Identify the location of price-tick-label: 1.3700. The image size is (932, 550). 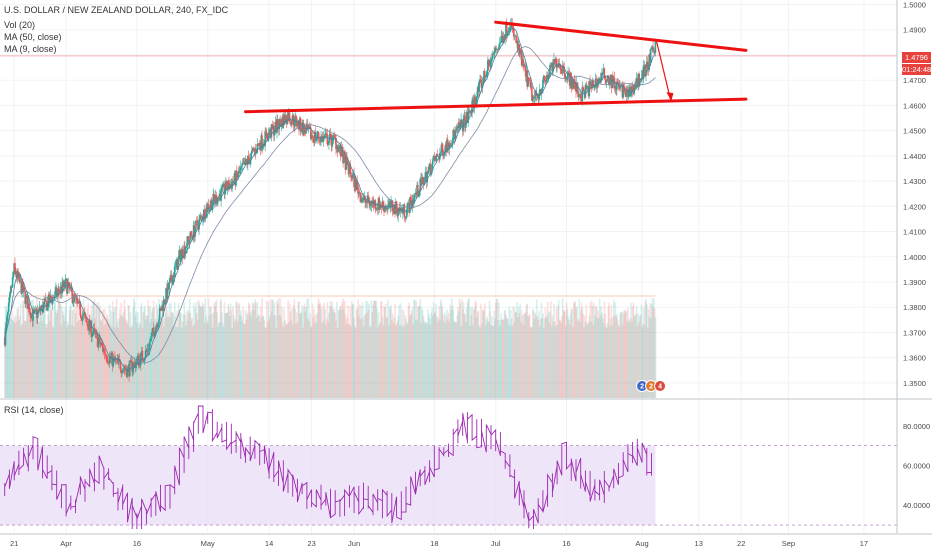
(914, 332).